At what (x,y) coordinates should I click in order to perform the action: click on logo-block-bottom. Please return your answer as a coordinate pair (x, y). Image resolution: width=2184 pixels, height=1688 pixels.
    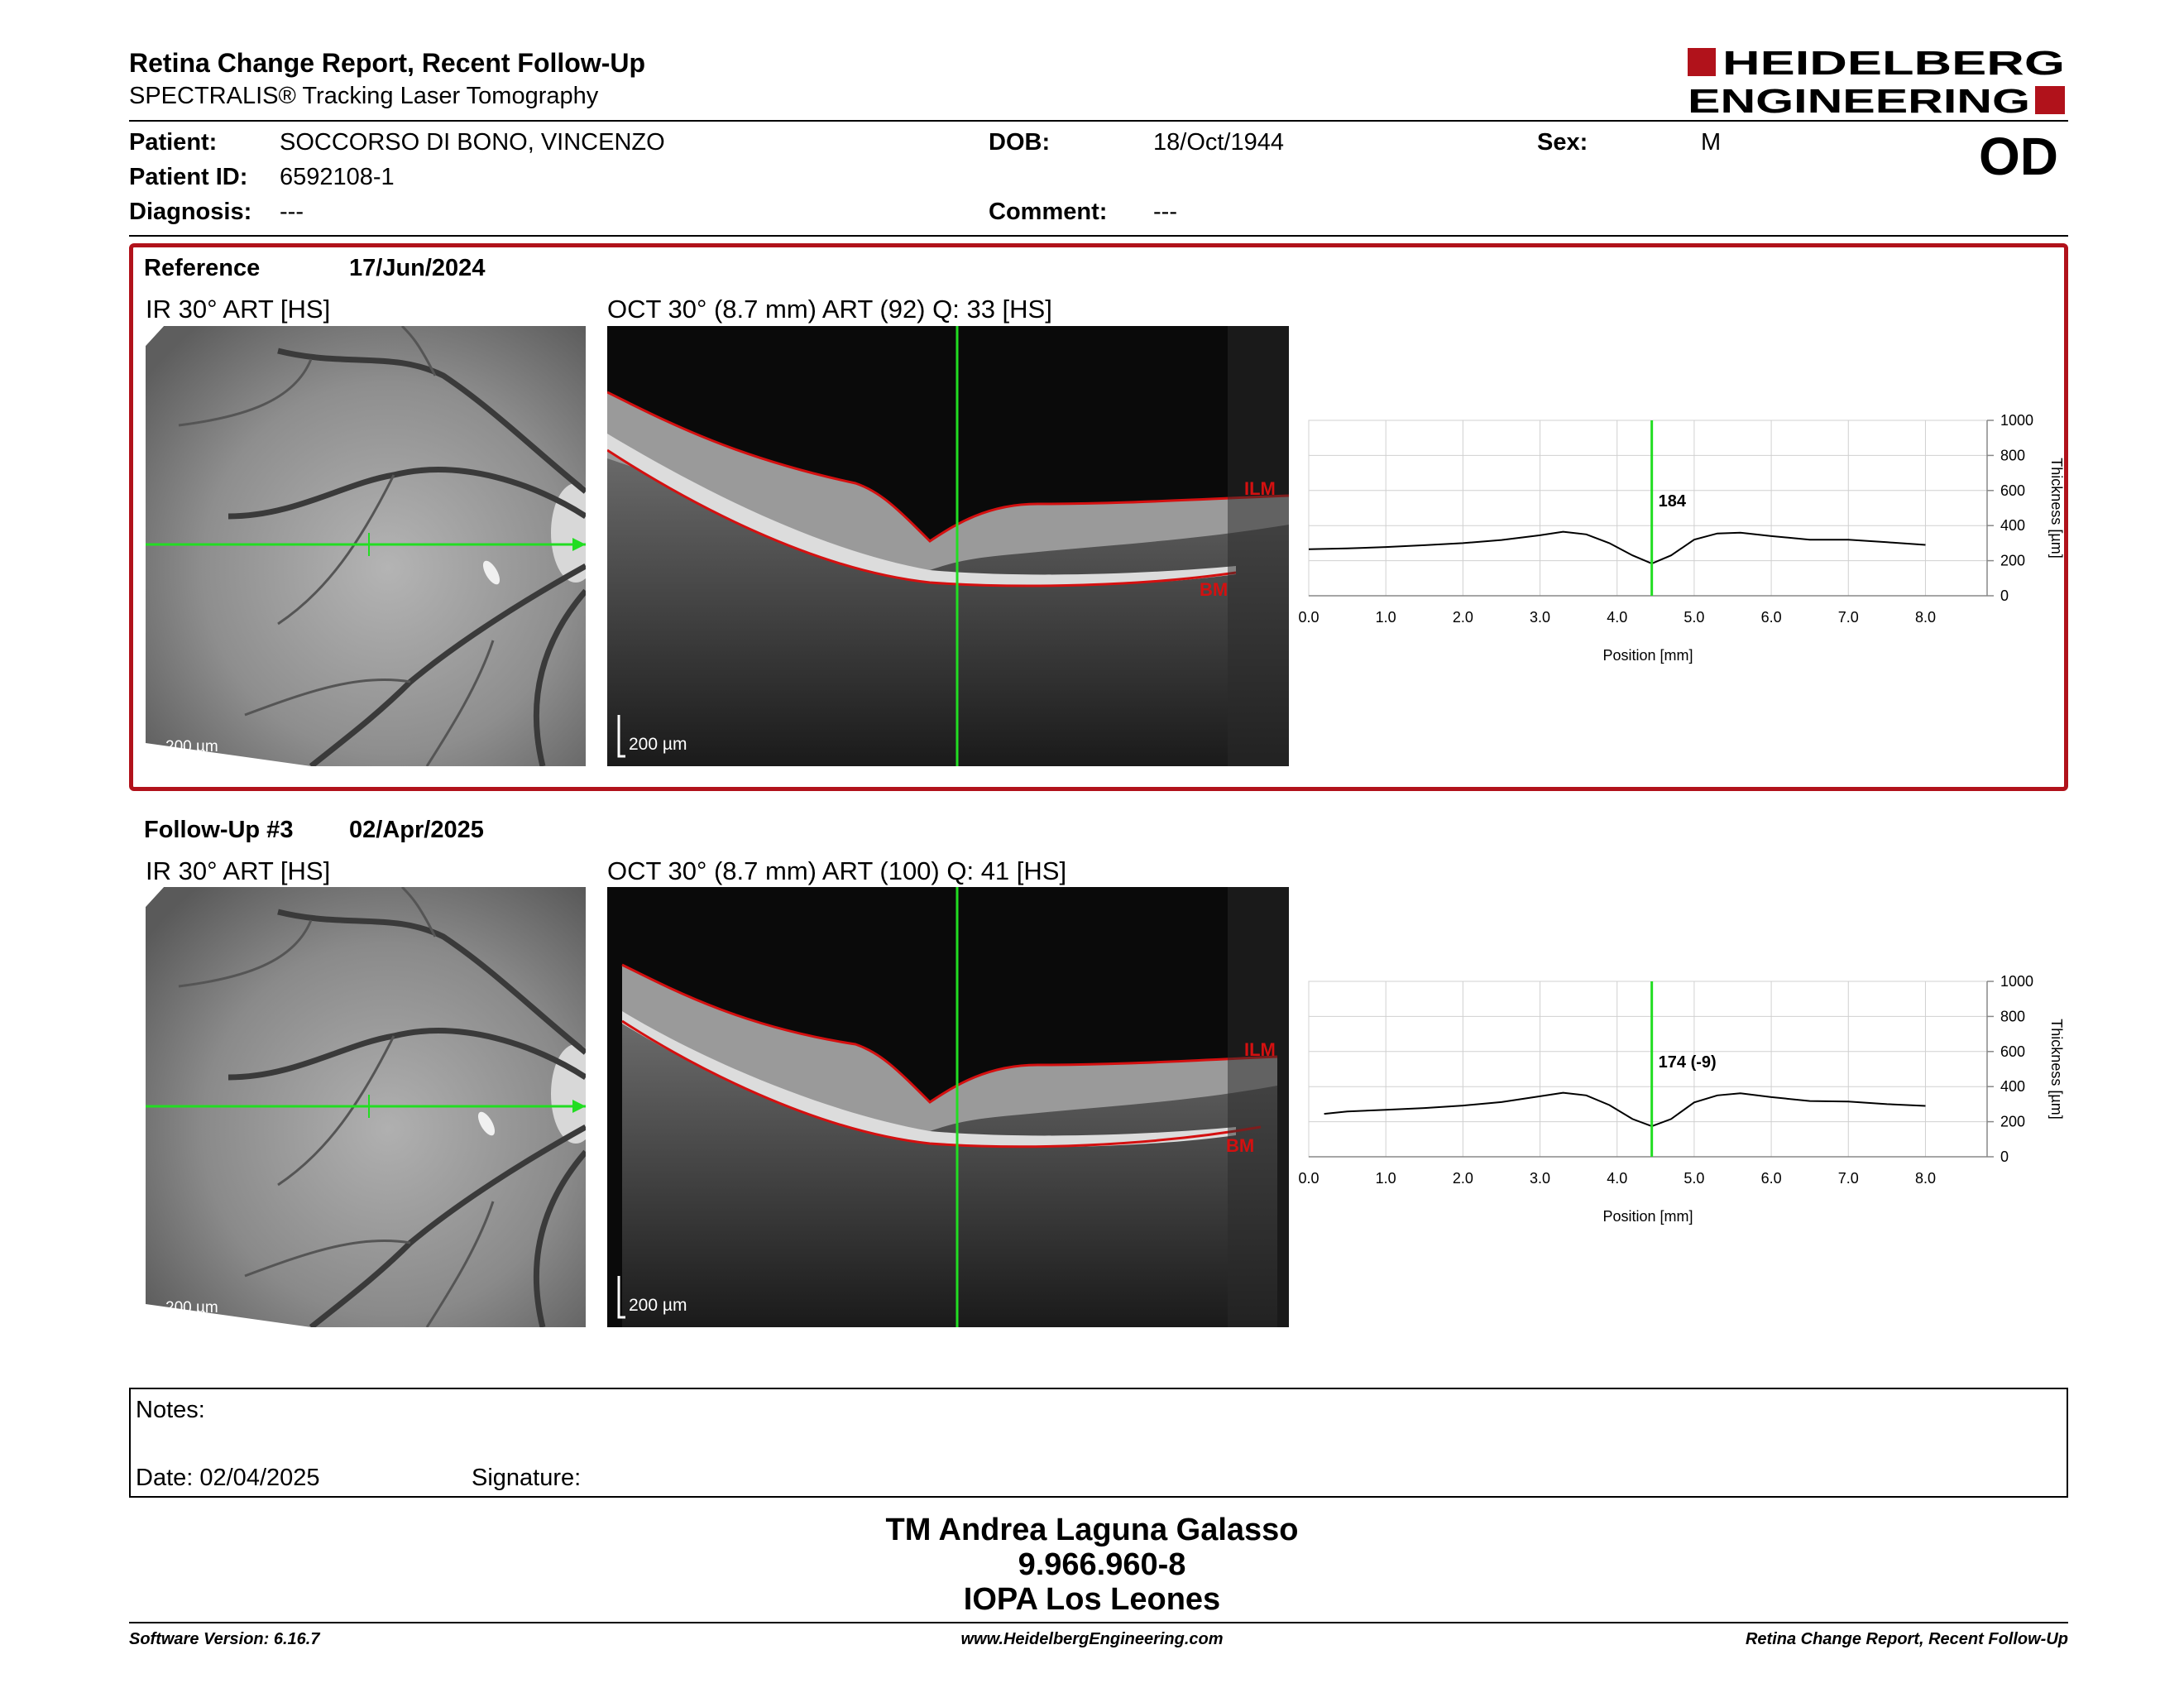
    Looking at the image, I should click on (2050, 100).